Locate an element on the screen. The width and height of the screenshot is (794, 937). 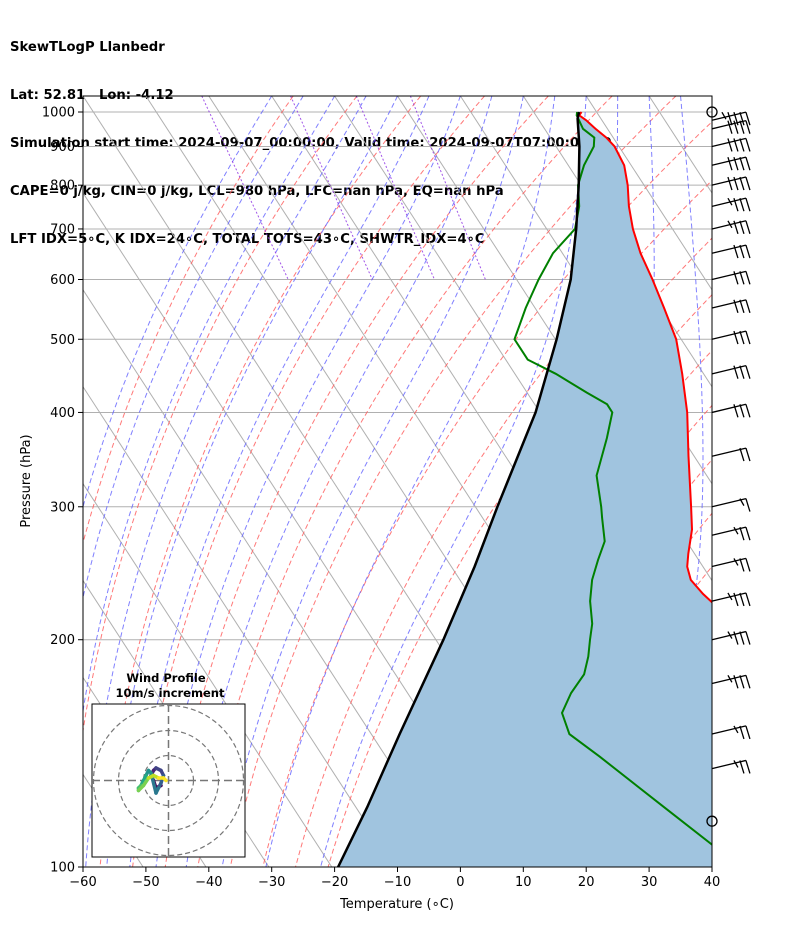
x-tick-label: −60 is located at coordinates (82, 882).